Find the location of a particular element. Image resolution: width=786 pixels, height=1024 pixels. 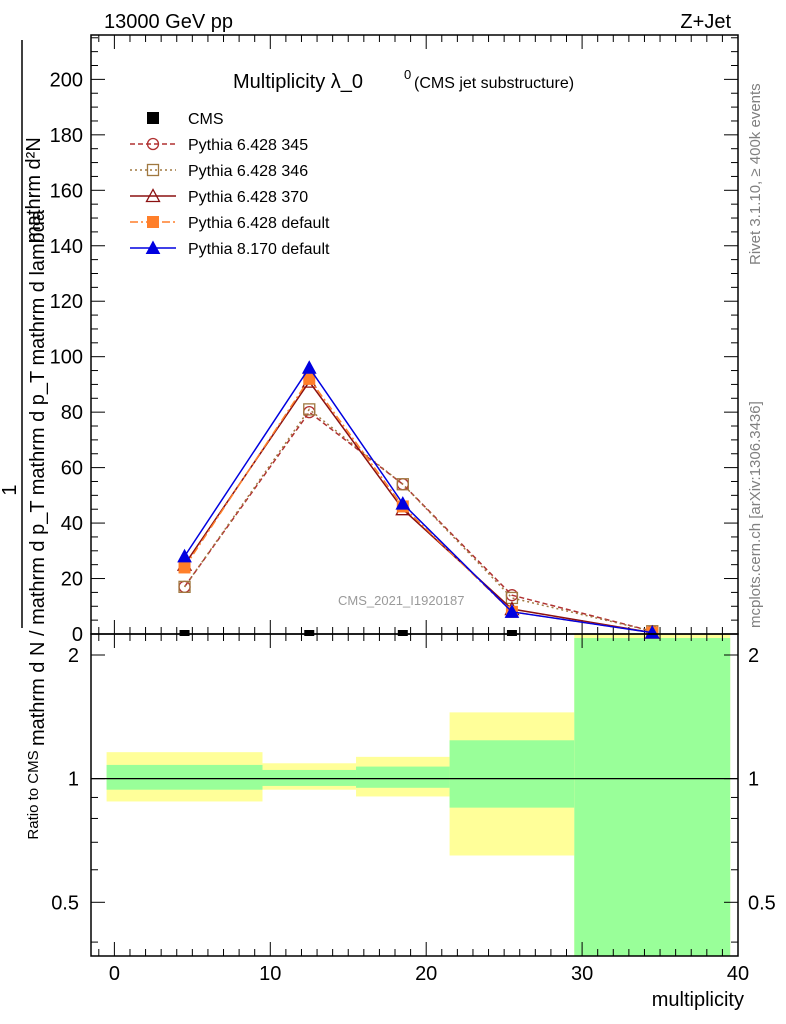

legend-label: Pythia 6.428 346 is located at coordinates (248, 171).